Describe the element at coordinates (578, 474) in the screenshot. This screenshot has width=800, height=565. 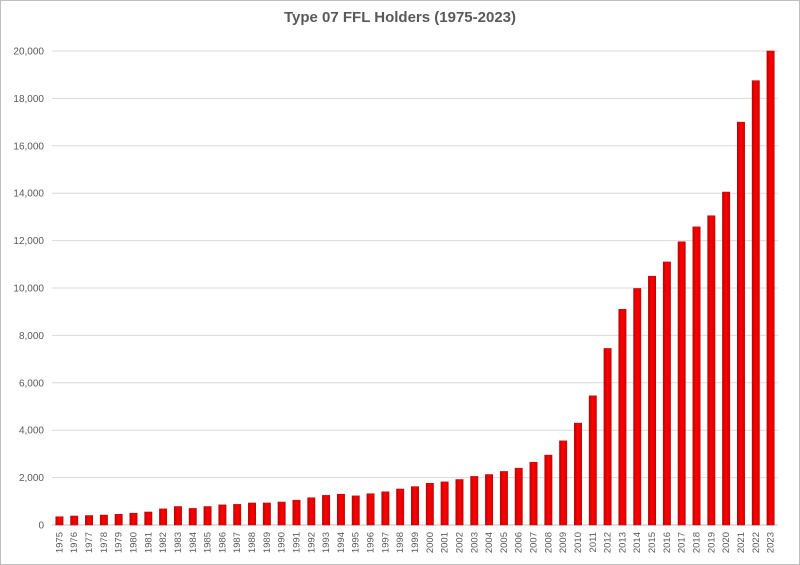
I see `bar-2010` at that location.